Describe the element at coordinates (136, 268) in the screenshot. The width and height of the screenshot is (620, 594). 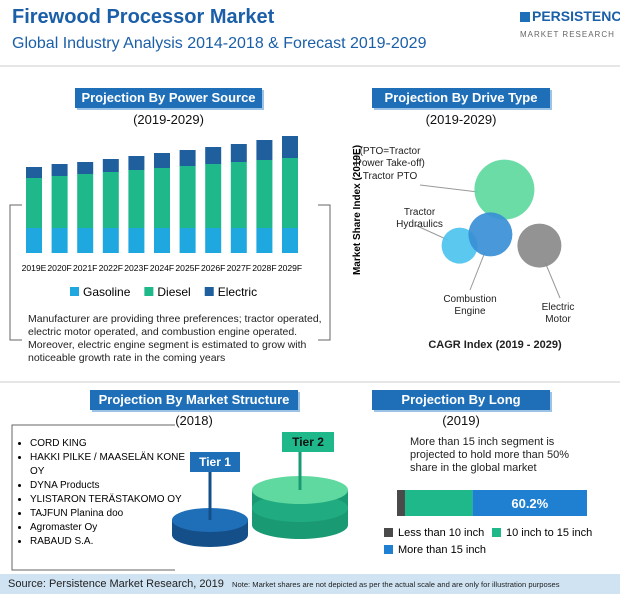
I see `x-tick-label: 2023F` at that location.